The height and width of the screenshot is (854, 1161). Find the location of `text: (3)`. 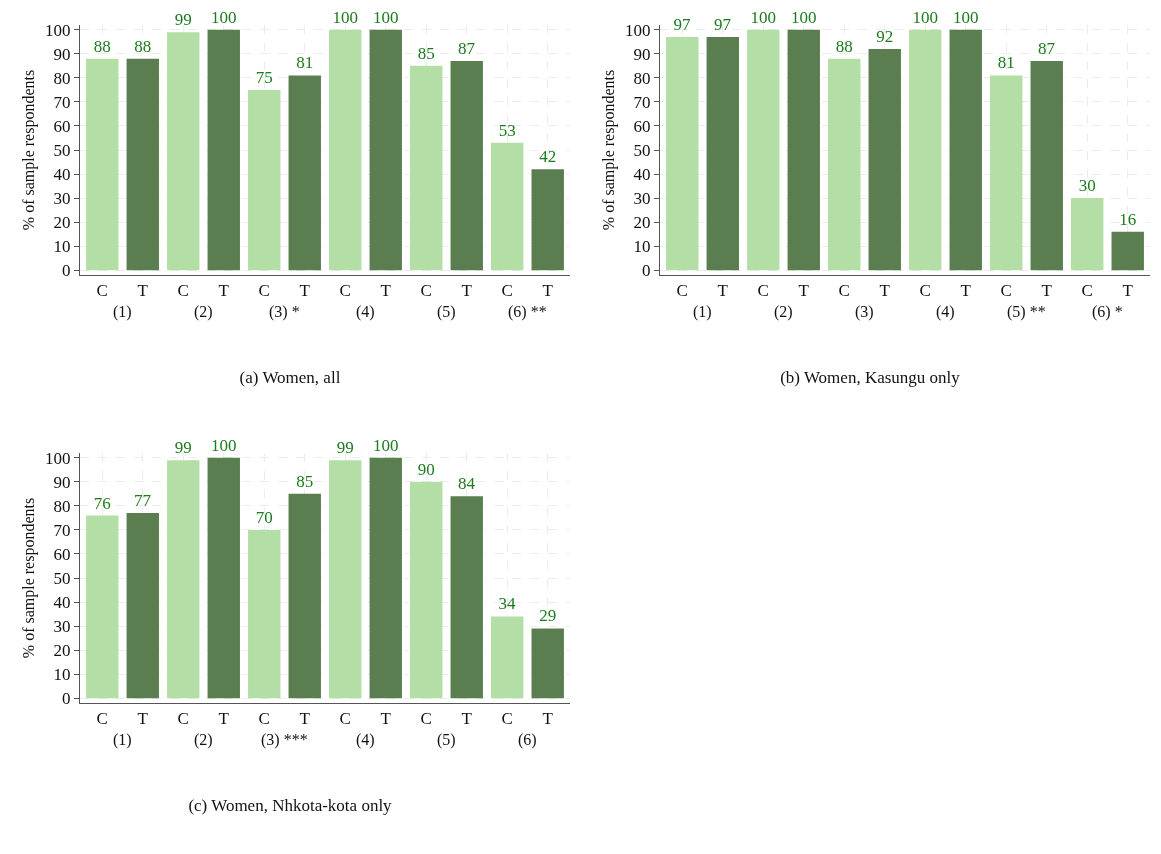

text: (3) is located at coordinates (864, 312).